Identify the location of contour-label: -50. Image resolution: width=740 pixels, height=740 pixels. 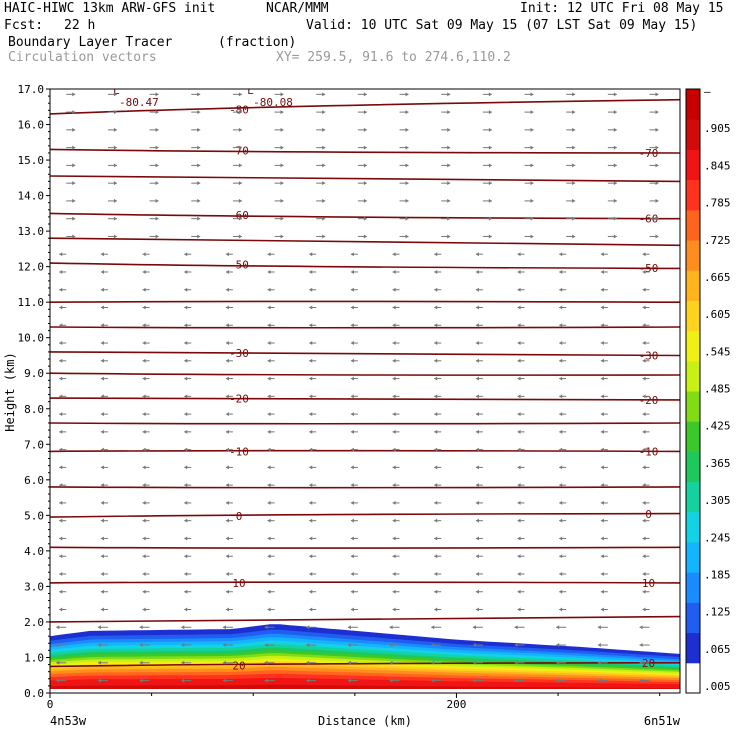
(649, 268).